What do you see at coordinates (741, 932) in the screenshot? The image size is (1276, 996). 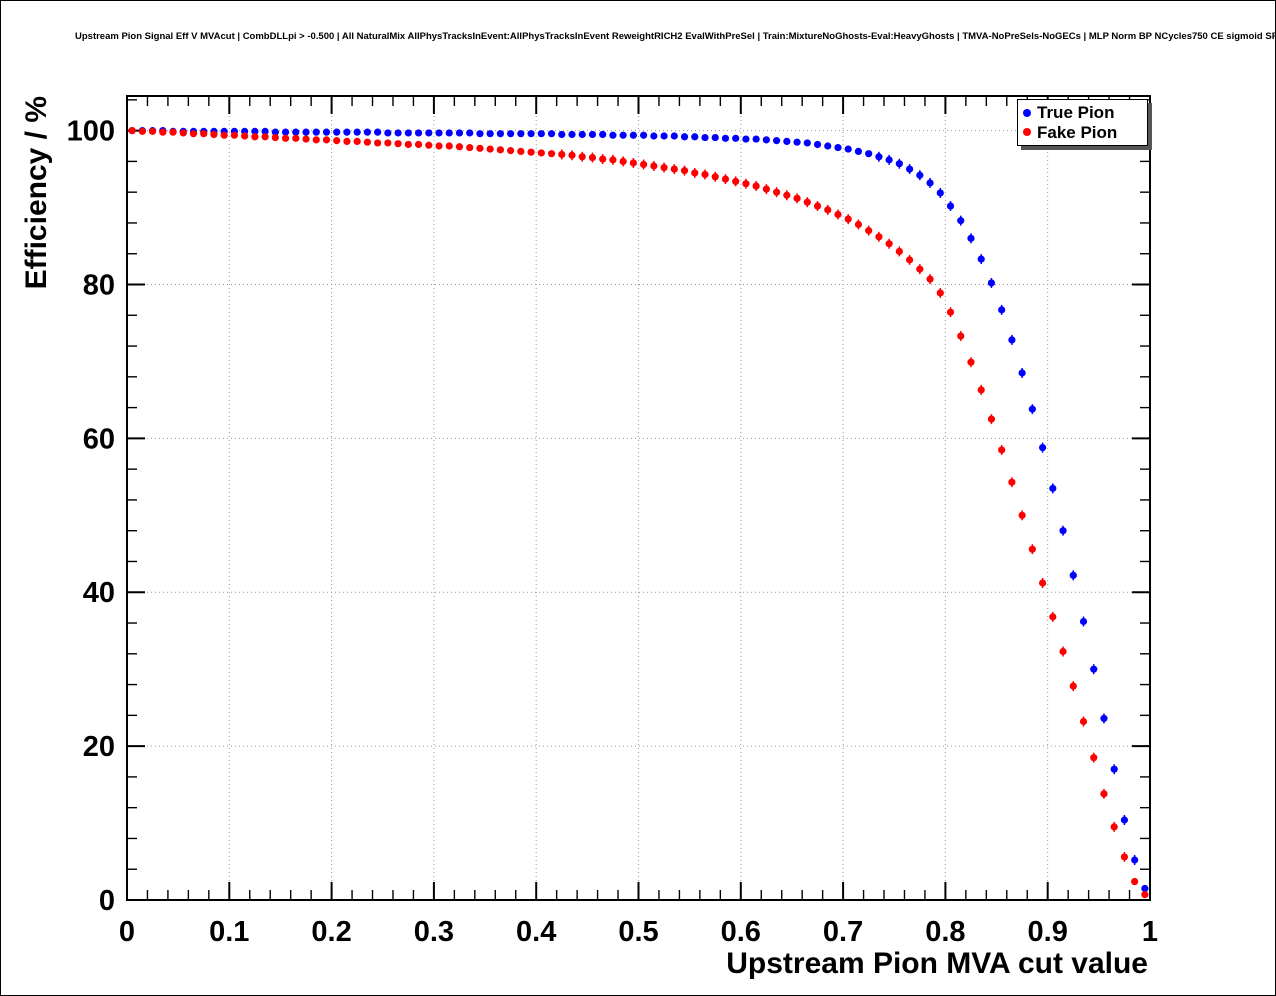 I see `svg-text: 0.6` at bounding box center [741, 932].